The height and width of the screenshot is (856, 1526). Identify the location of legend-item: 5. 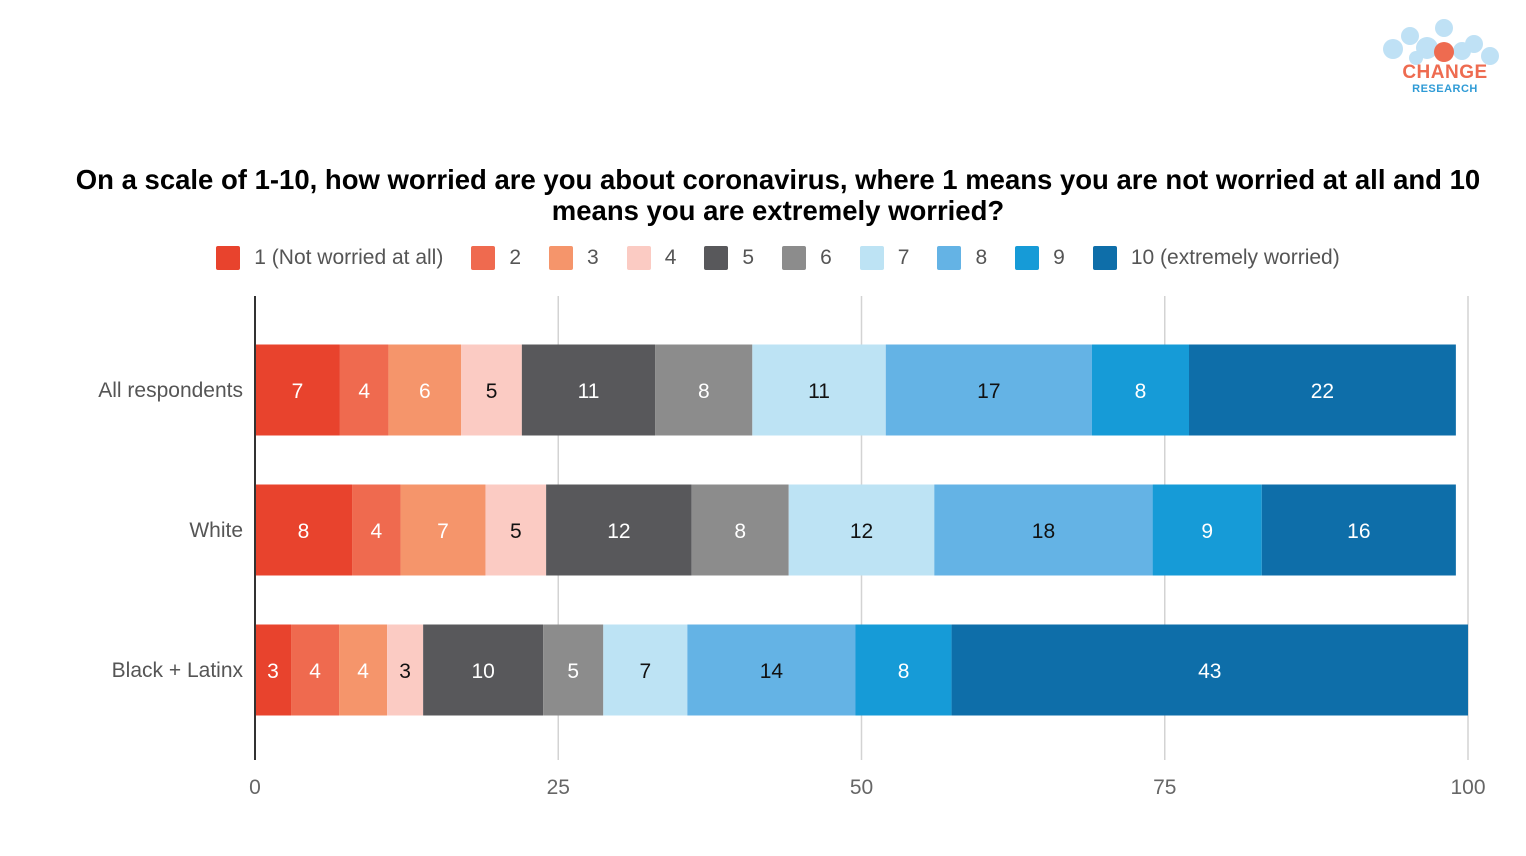
(729, 258).